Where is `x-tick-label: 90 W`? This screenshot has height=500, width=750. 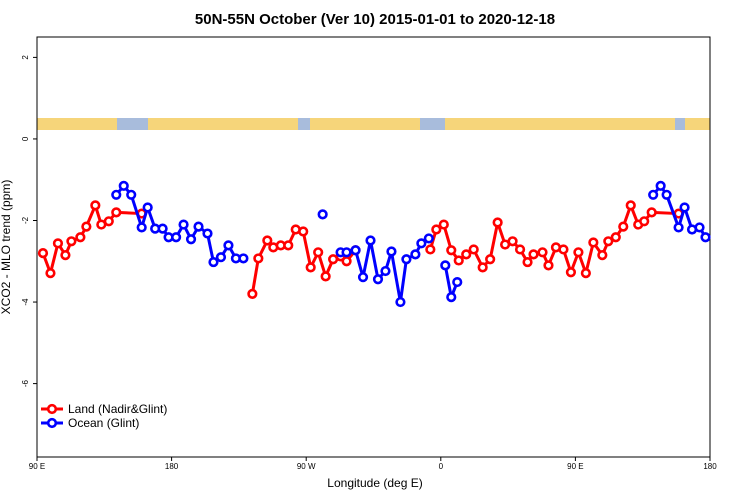
x-tick-label: 90 W is located at coordinates (306, 466).